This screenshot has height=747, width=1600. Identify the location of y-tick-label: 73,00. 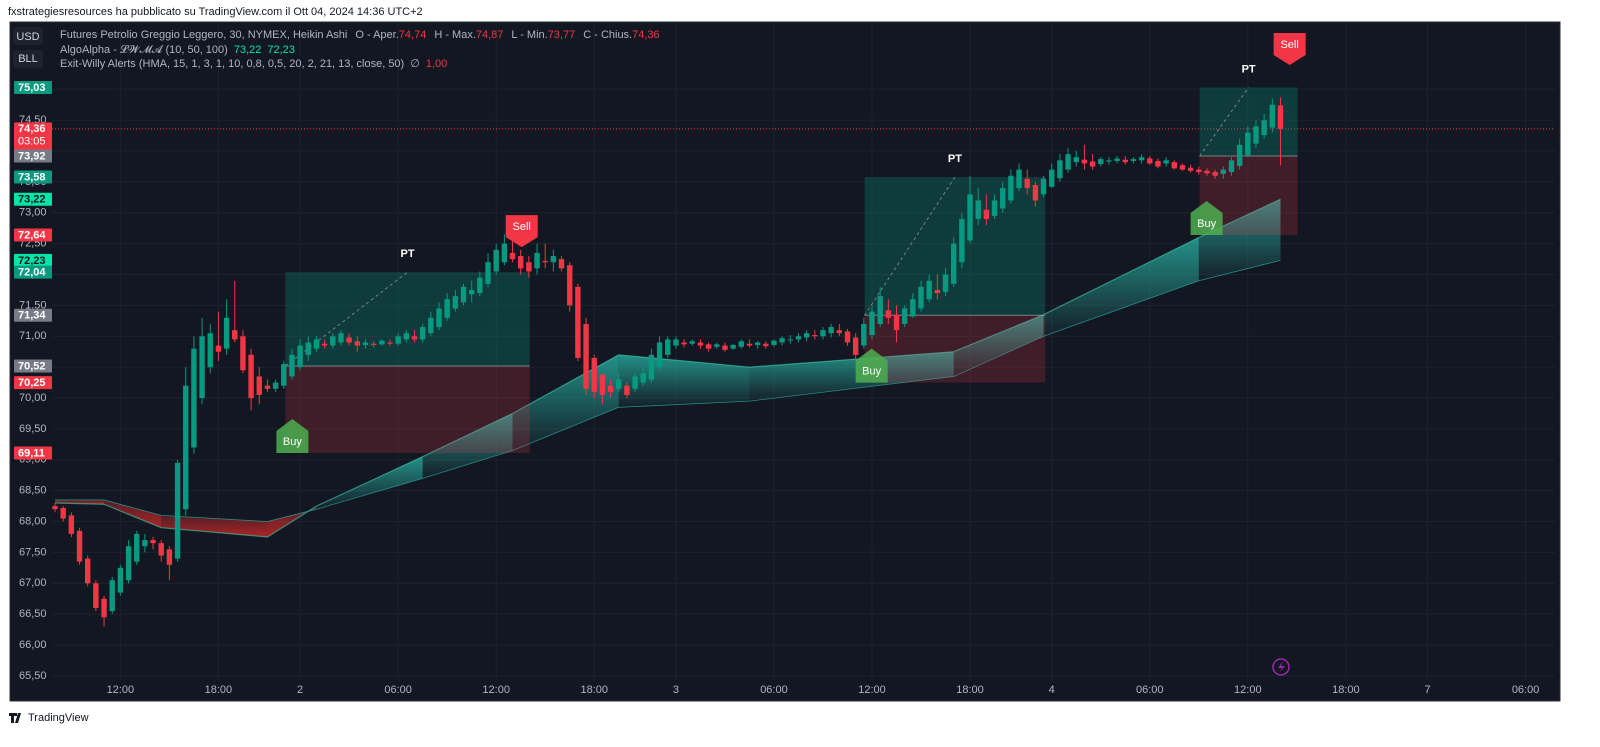
(33, 213).